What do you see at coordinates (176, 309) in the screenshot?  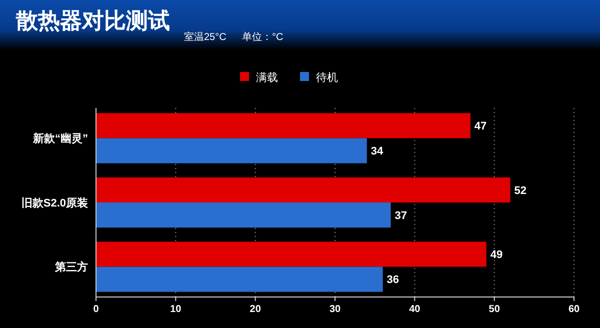 I see `x-tick-label: 10` at bounding box center [176, 309].